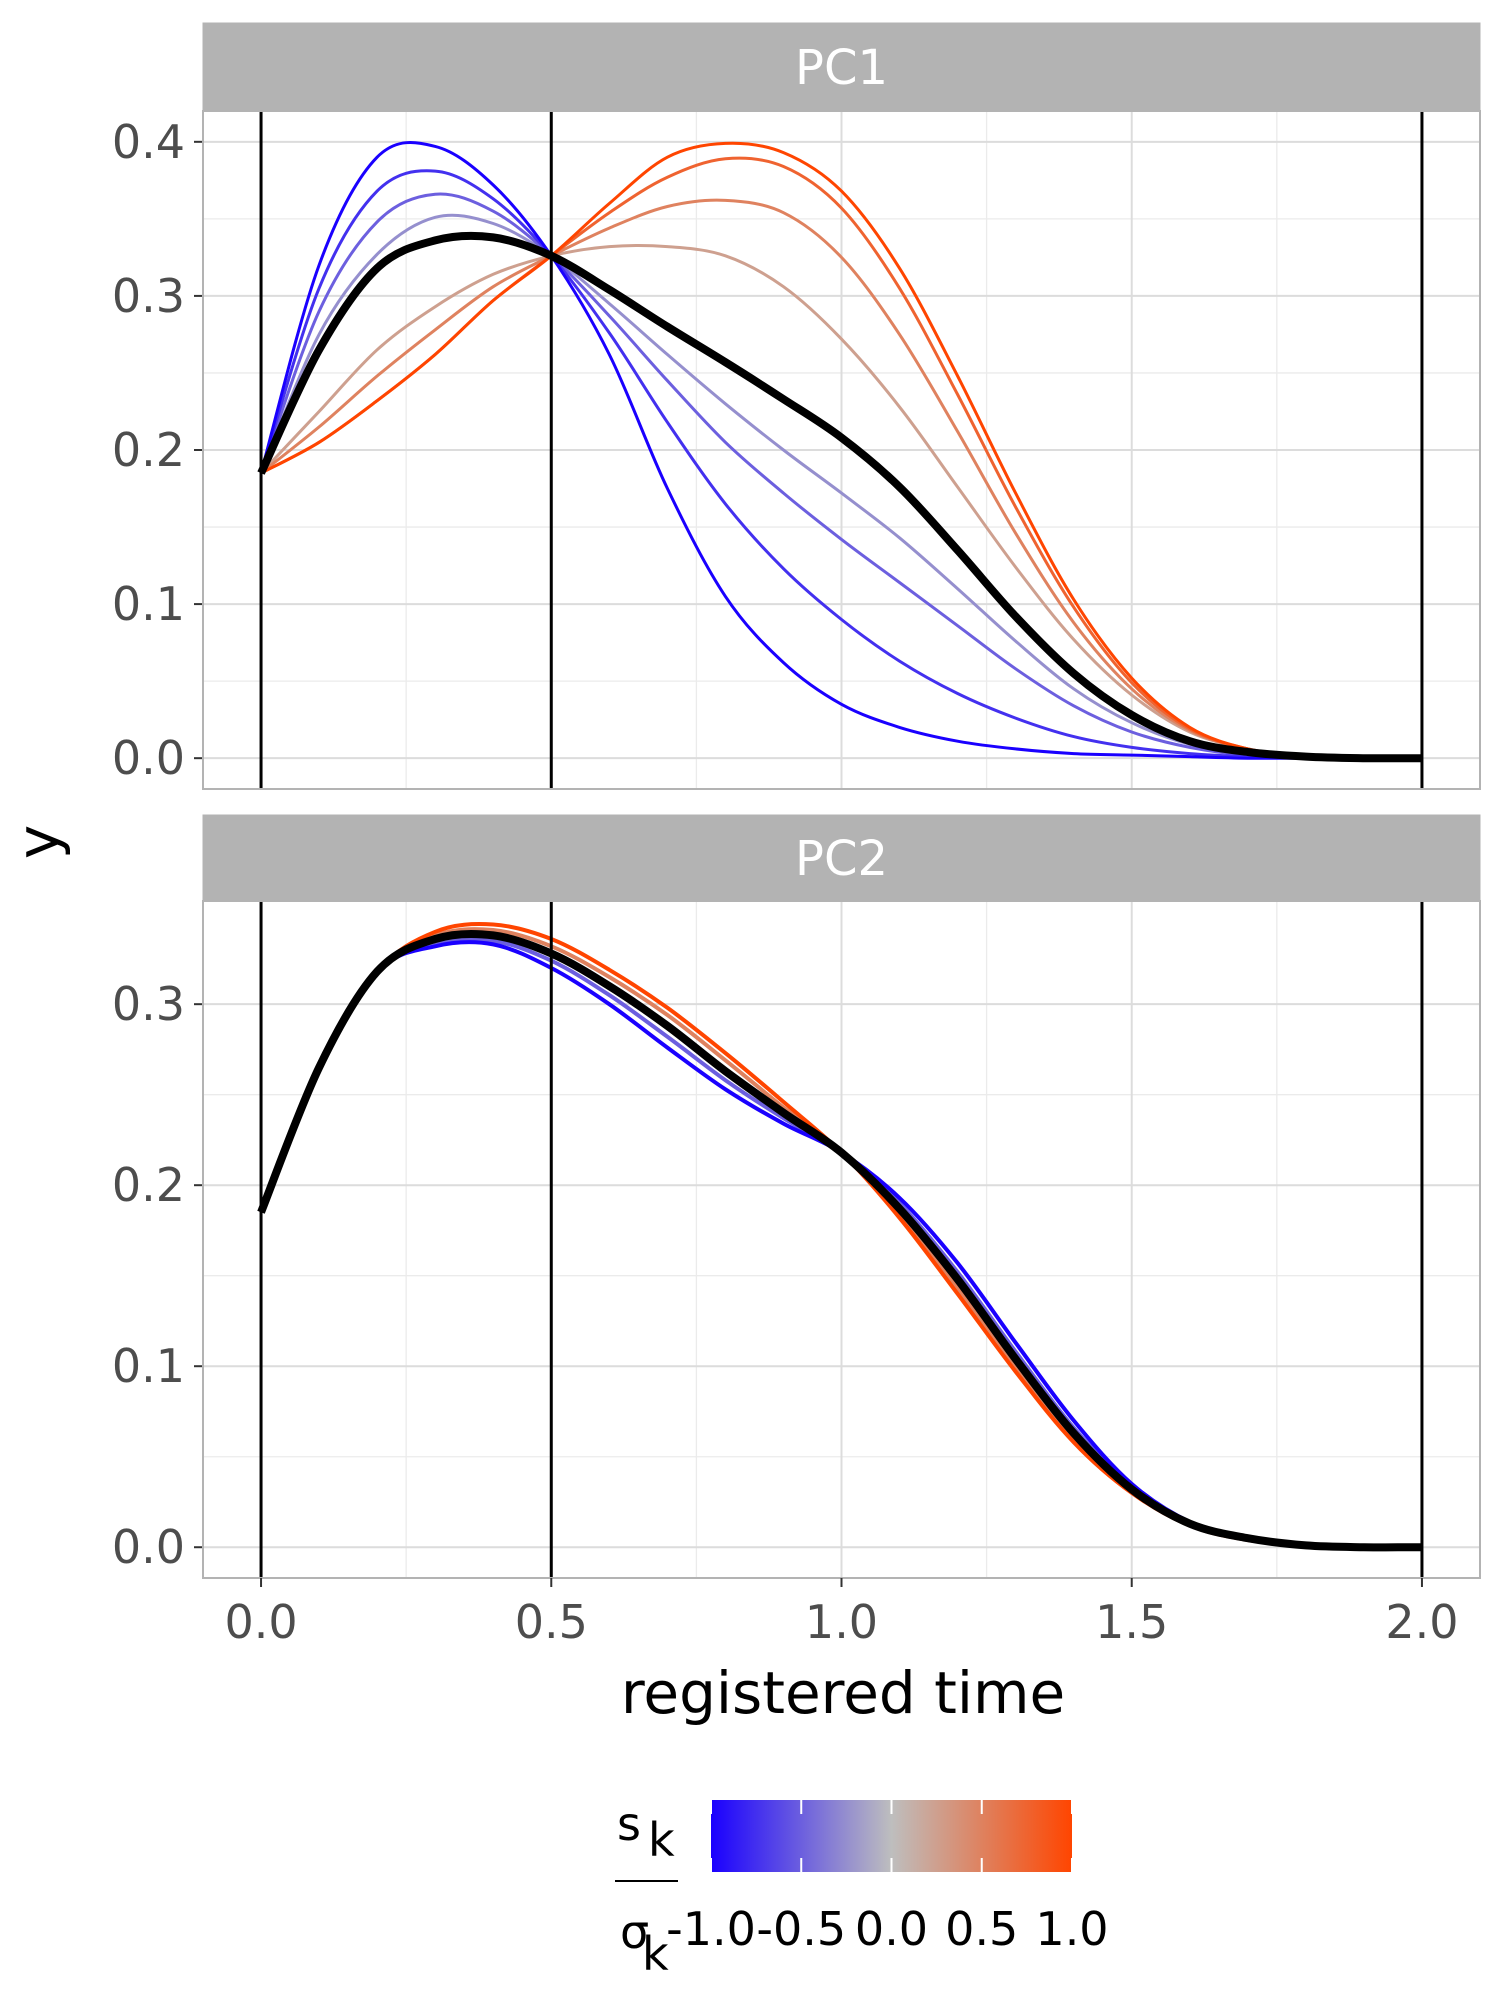 Image resolution: width=1500 pixels, height=2000 pixels. I want to click on y-axis: 0.0 0.1 0.2 0.3, so click(157, 1275).